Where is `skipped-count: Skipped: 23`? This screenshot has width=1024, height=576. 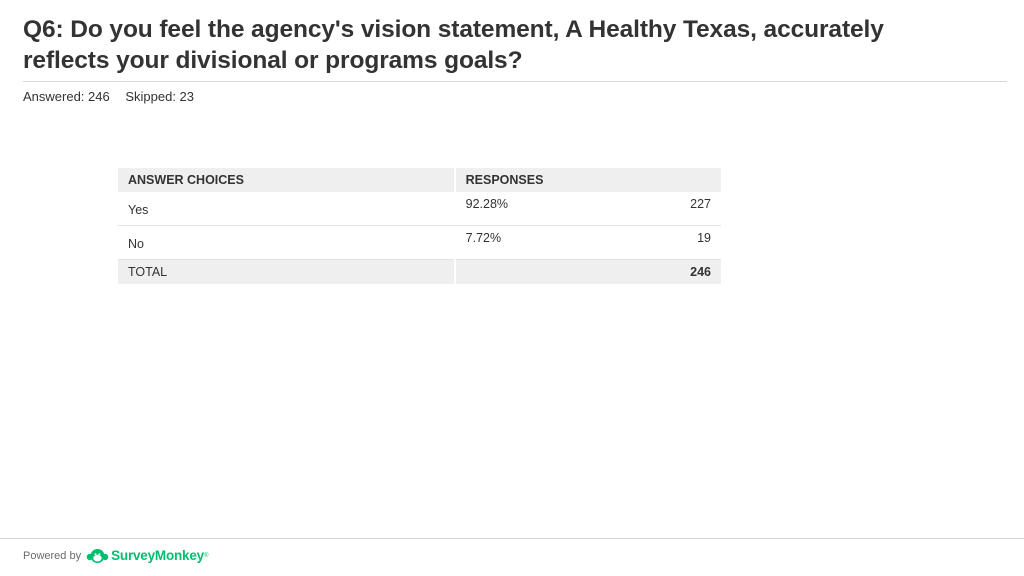
skipped-count: Skipped: 23 is located at coordinates (160, 96).